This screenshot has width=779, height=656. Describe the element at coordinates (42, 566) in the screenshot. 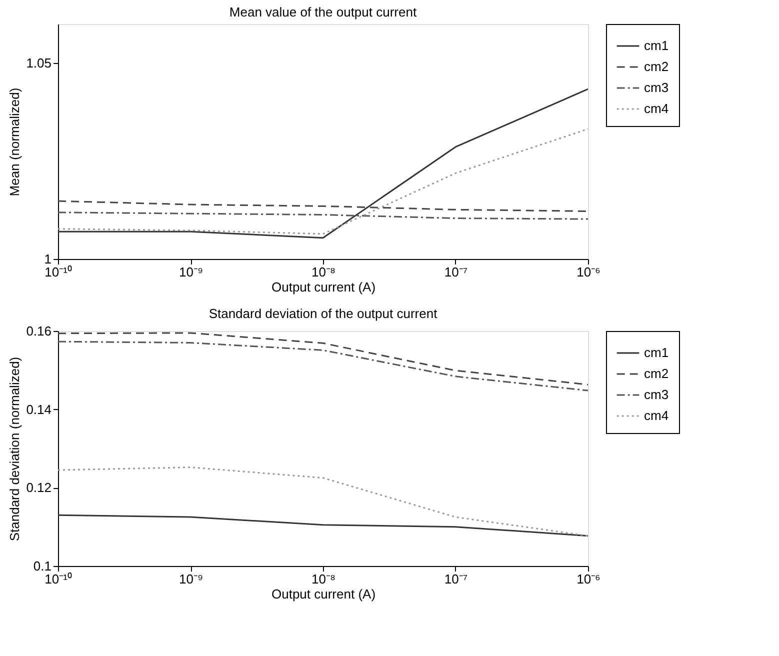

I see `y-tick-label: 0.1` at that location.